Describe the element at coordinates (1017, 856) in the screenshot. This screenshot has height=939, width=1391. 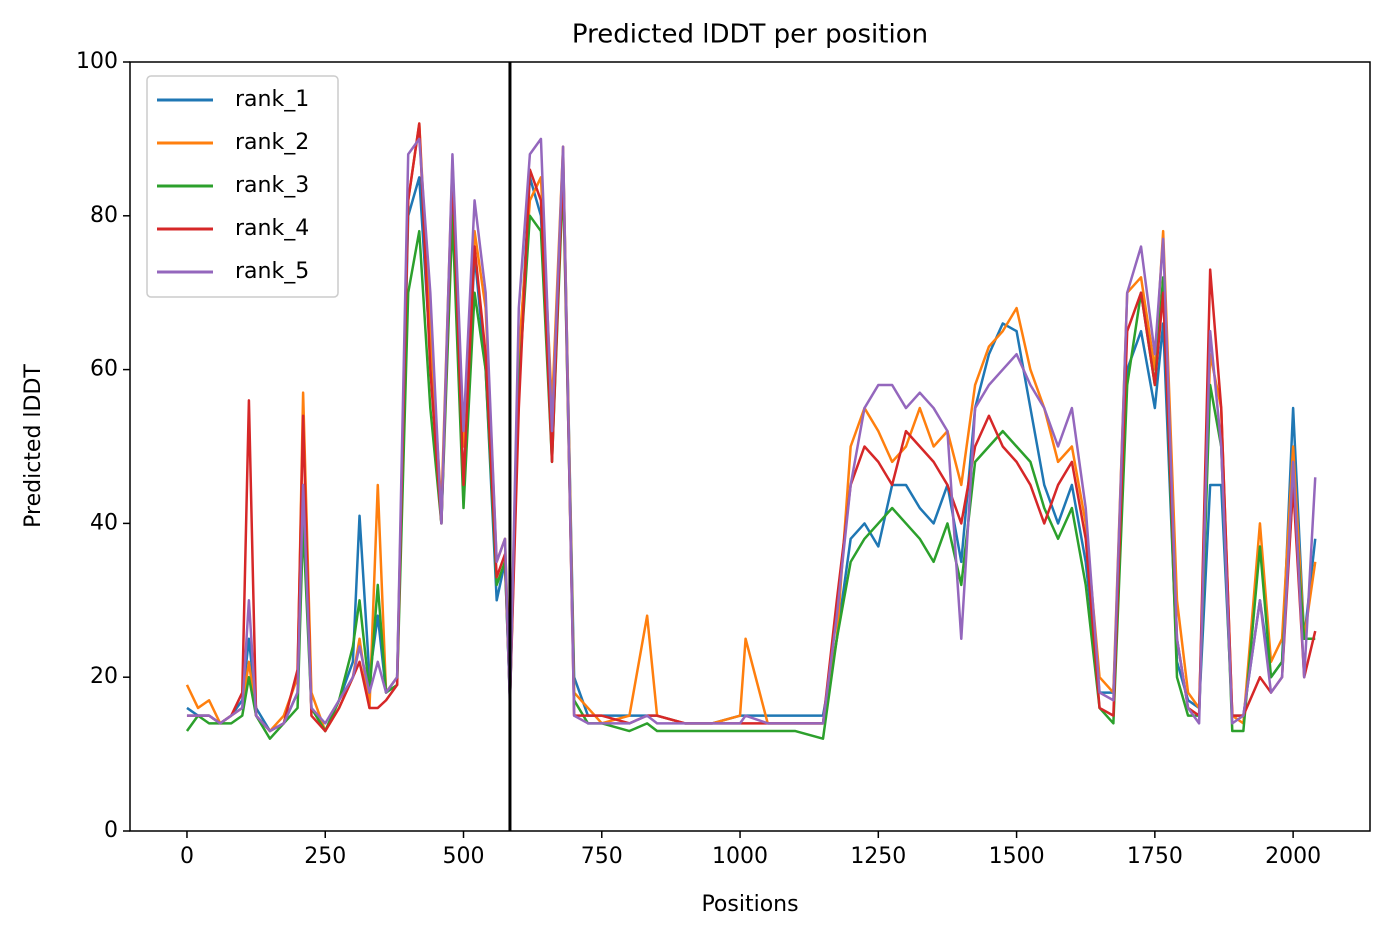
I see `x-tick-label: 1500` at that location.